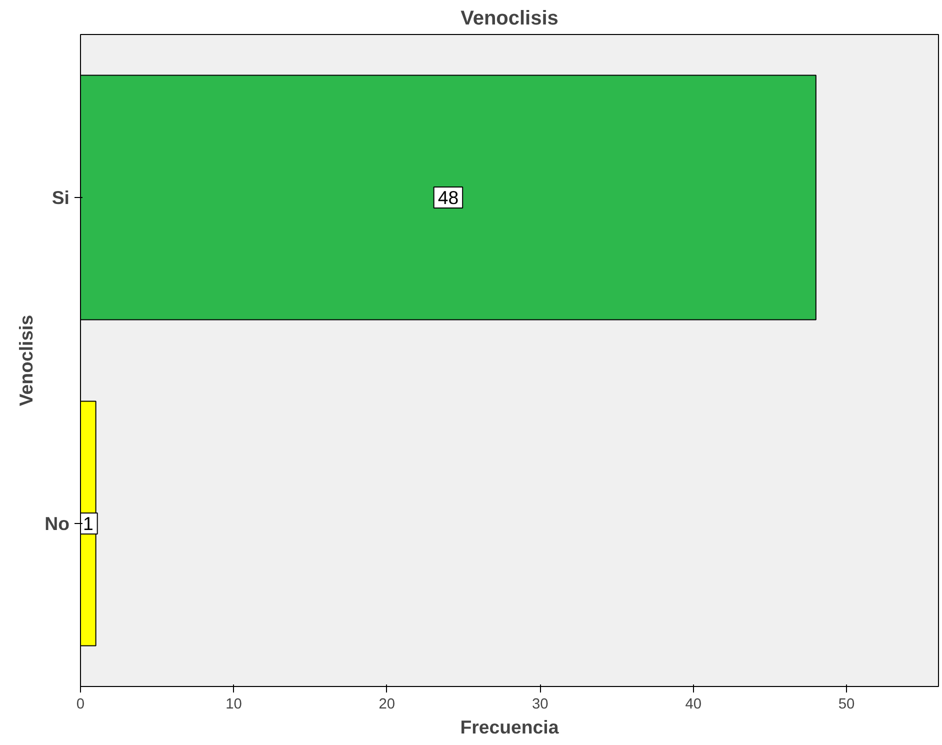 This screenshot has width=942, height=745. Describe the element at coordinates (448, 197) in the screenshot. I see `data-label: 48` at that location.